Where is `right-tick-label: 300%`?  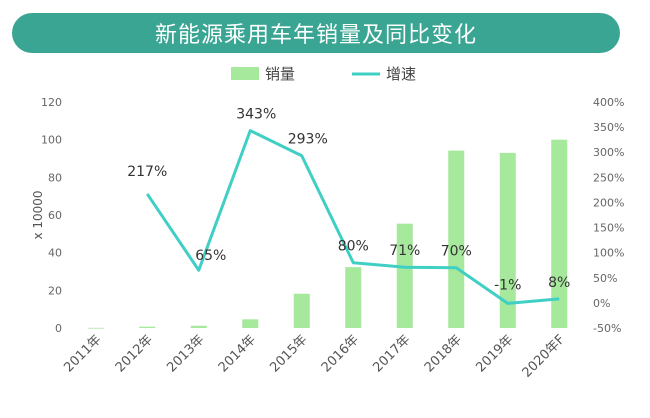 right-tick-label: 300% is located at coordinates (608, 152).